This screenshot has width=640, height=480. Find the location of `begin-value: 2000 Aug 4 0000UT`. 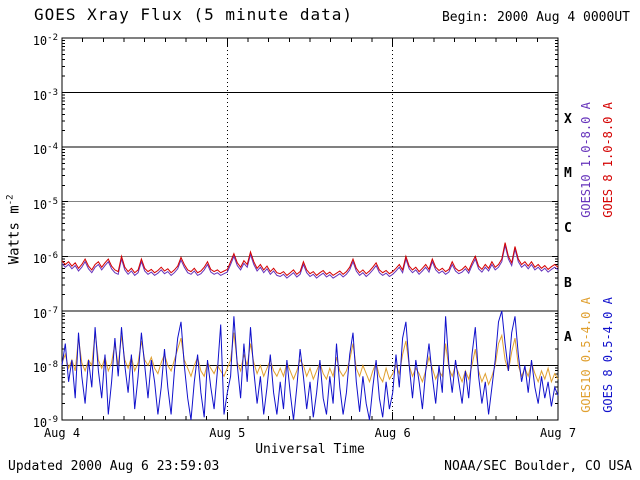

begin-value: 2000 Aug 4 0000UT is located at coordinates (563, 17).